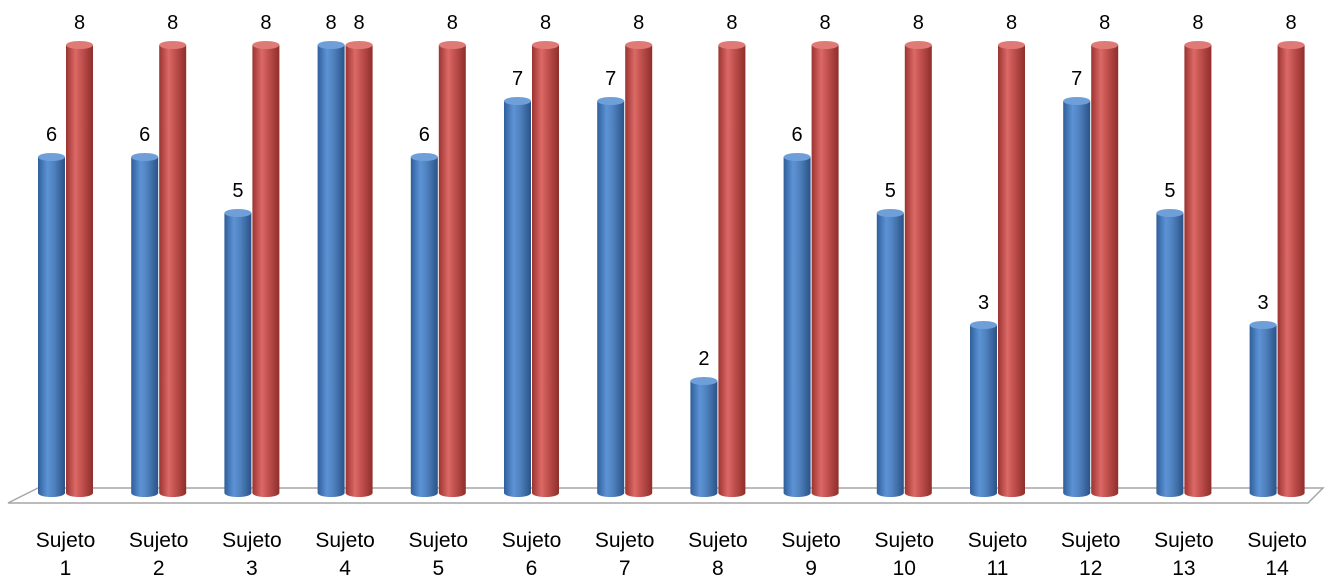 The width and height of the screenshot is (1333, 584). What do you see at coordinates (1104, 23) in the screenshot?
I see `data-label-series2-12: 8` at bounding box center [1104, 23].